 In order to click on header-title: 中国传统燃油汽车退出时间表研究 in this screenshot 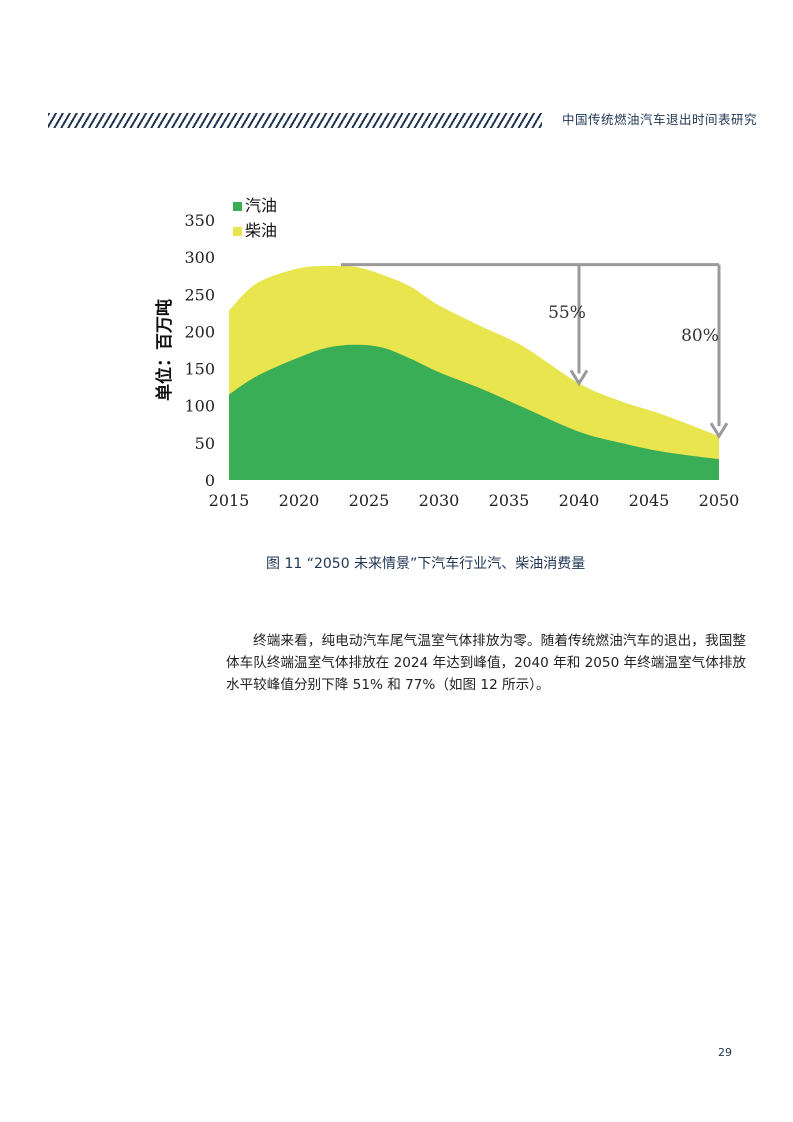, I will do `click(660, 119)`.